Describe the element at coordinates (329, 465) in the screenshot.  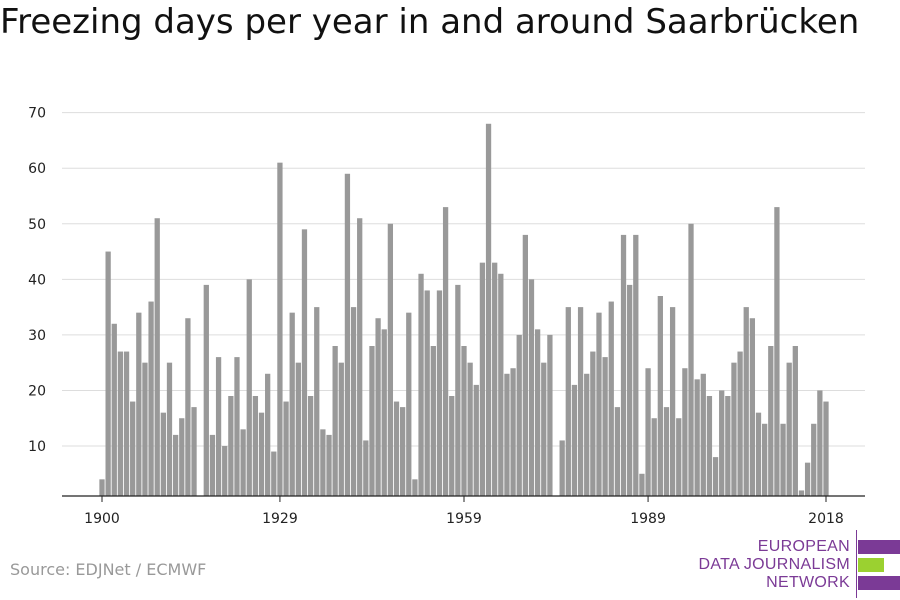
I see `bar-1937` at that location.